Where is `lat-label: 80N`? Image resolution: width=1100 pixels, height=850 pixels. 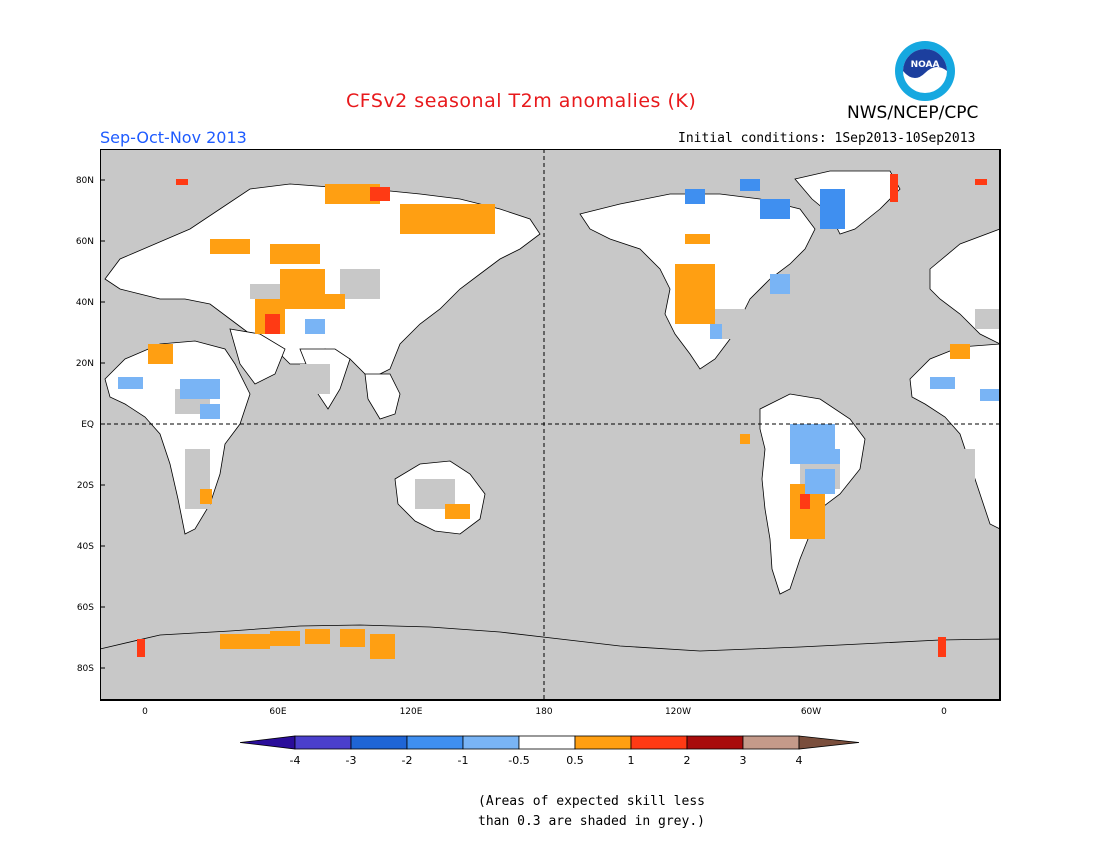
lat-label: 80N is located at coordinates (85, 181).